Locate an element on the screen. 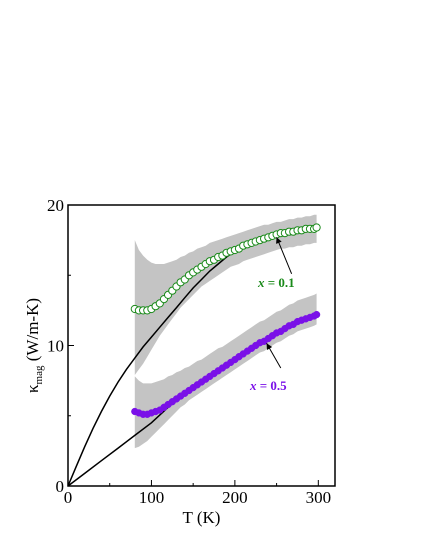 Image resolution: width=425 pixels, height=550 pixels. annotation-label-x05: x = 0.5 is located at coordinates (268, 385).